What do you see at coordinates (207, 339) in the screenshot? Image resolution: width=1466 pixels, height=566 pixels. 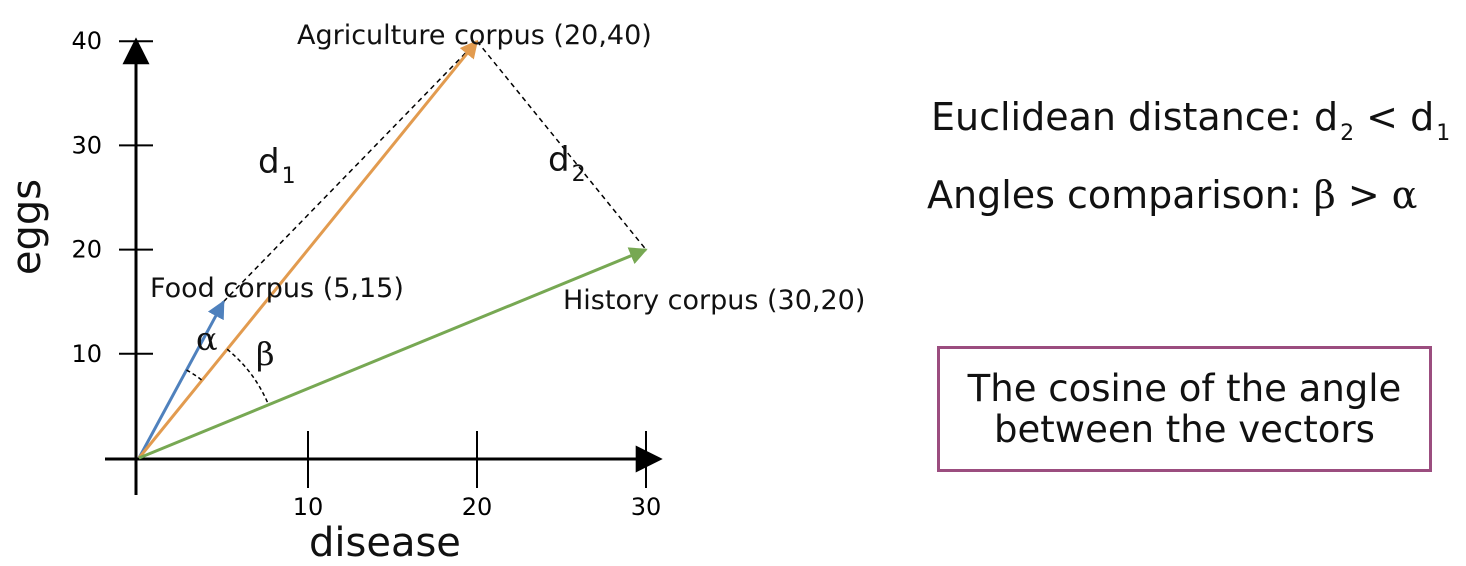 I see `alpha-label: α` at bounding box center [207, 339].